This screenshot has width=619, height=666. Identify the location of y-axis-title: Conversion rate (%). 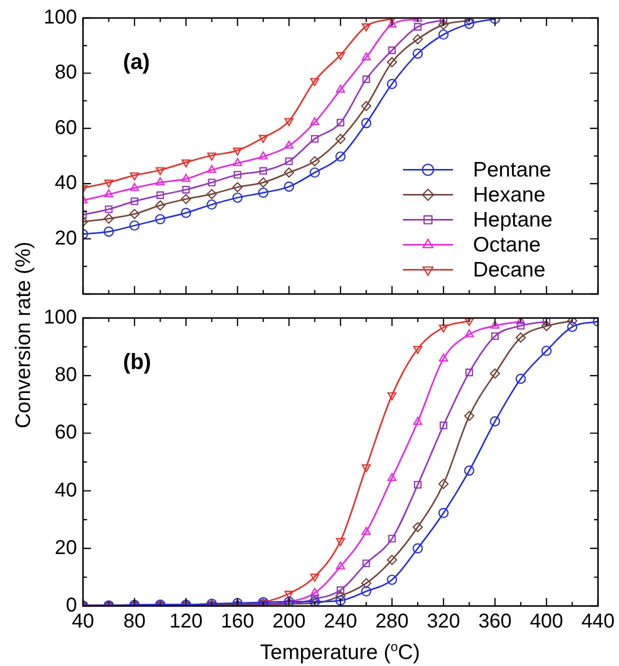
(24, 335).